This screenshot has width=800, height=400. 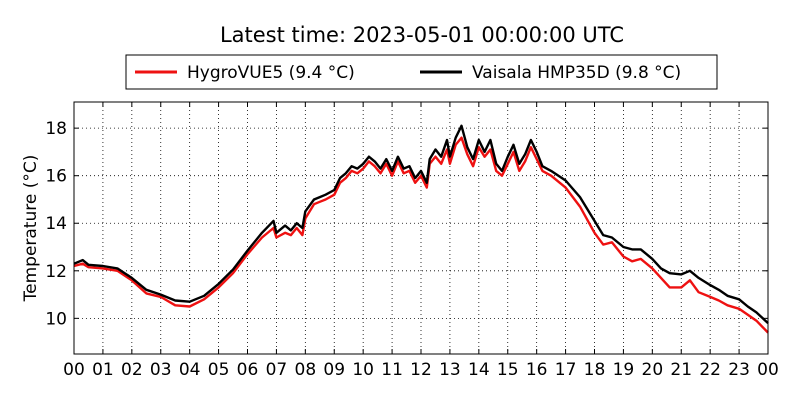 What do you see at coordinates (190, 370) in the screenshot?
I see `x-tick-label: 04` at bounding box center [190, 370].